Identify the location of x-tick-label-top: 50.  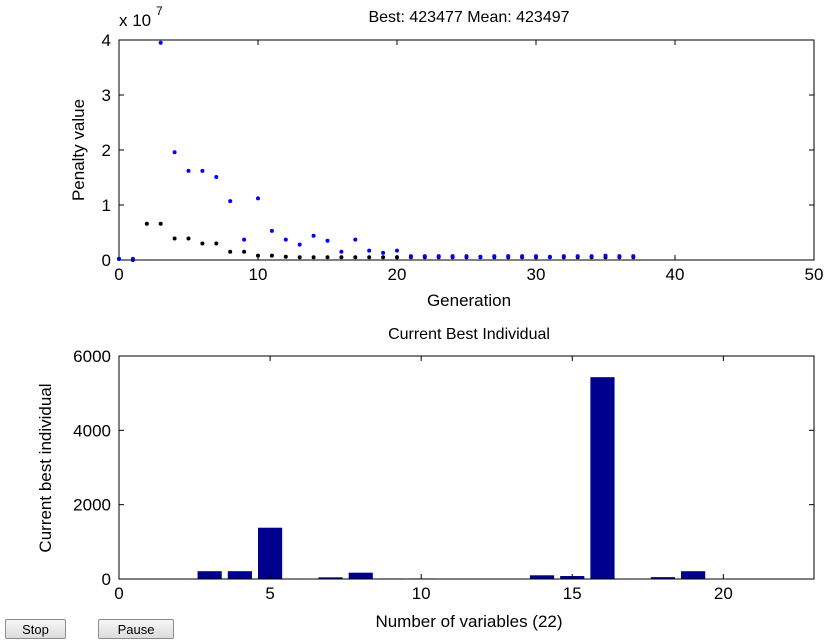
(814, 274).